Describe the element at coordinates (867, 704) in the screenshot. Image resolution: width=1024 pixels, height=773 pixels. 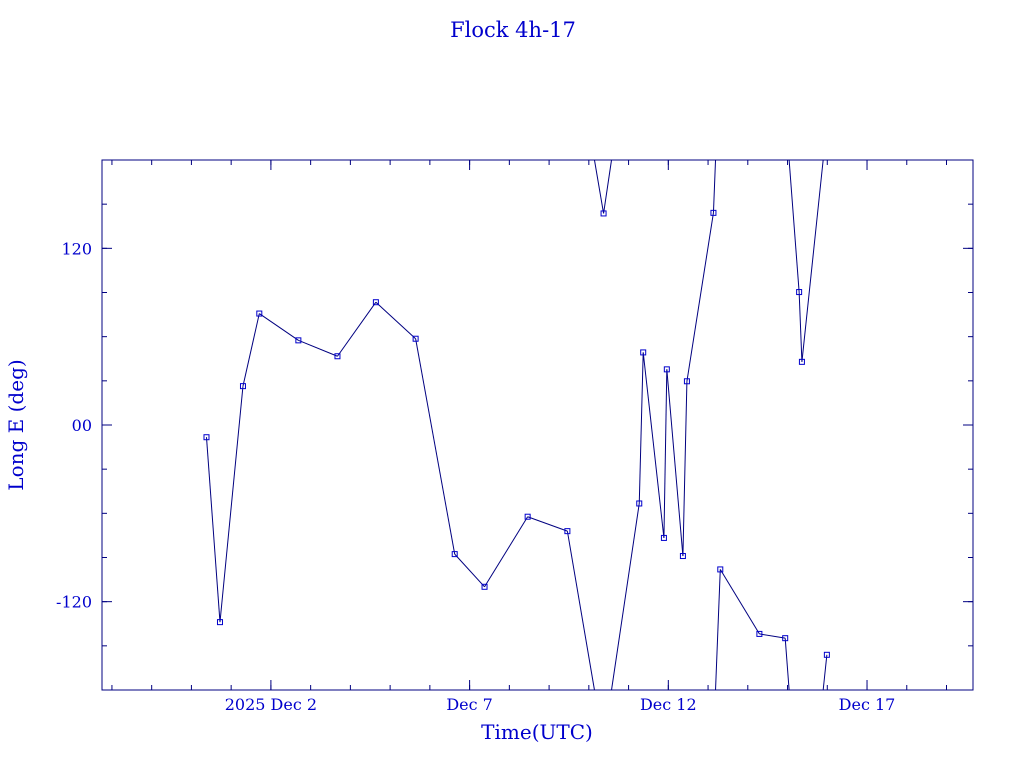
I see `x-tick-label: Dec 17` at that location.